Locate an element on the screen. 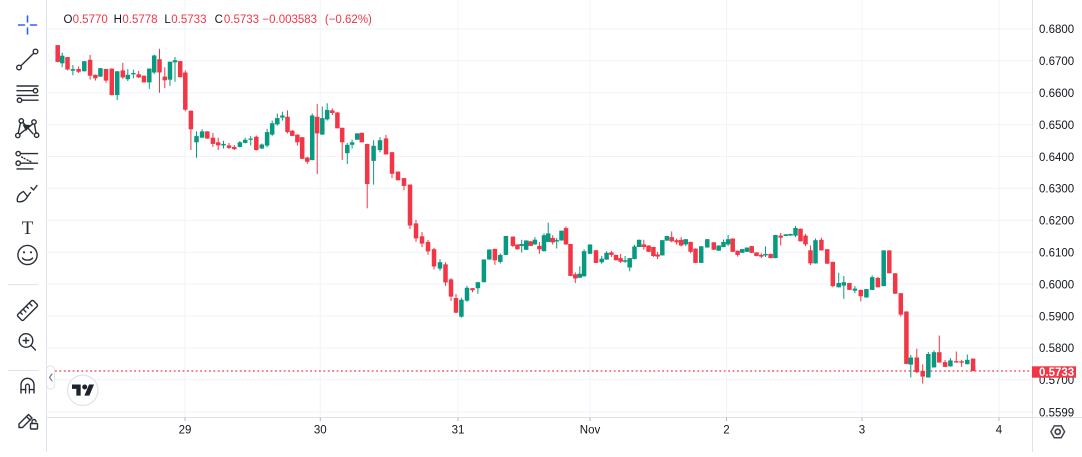 Image resolution: width=1082 pixels, height=457 pixels. svg-text: 0.5770 is located at coordinates (90, 20).